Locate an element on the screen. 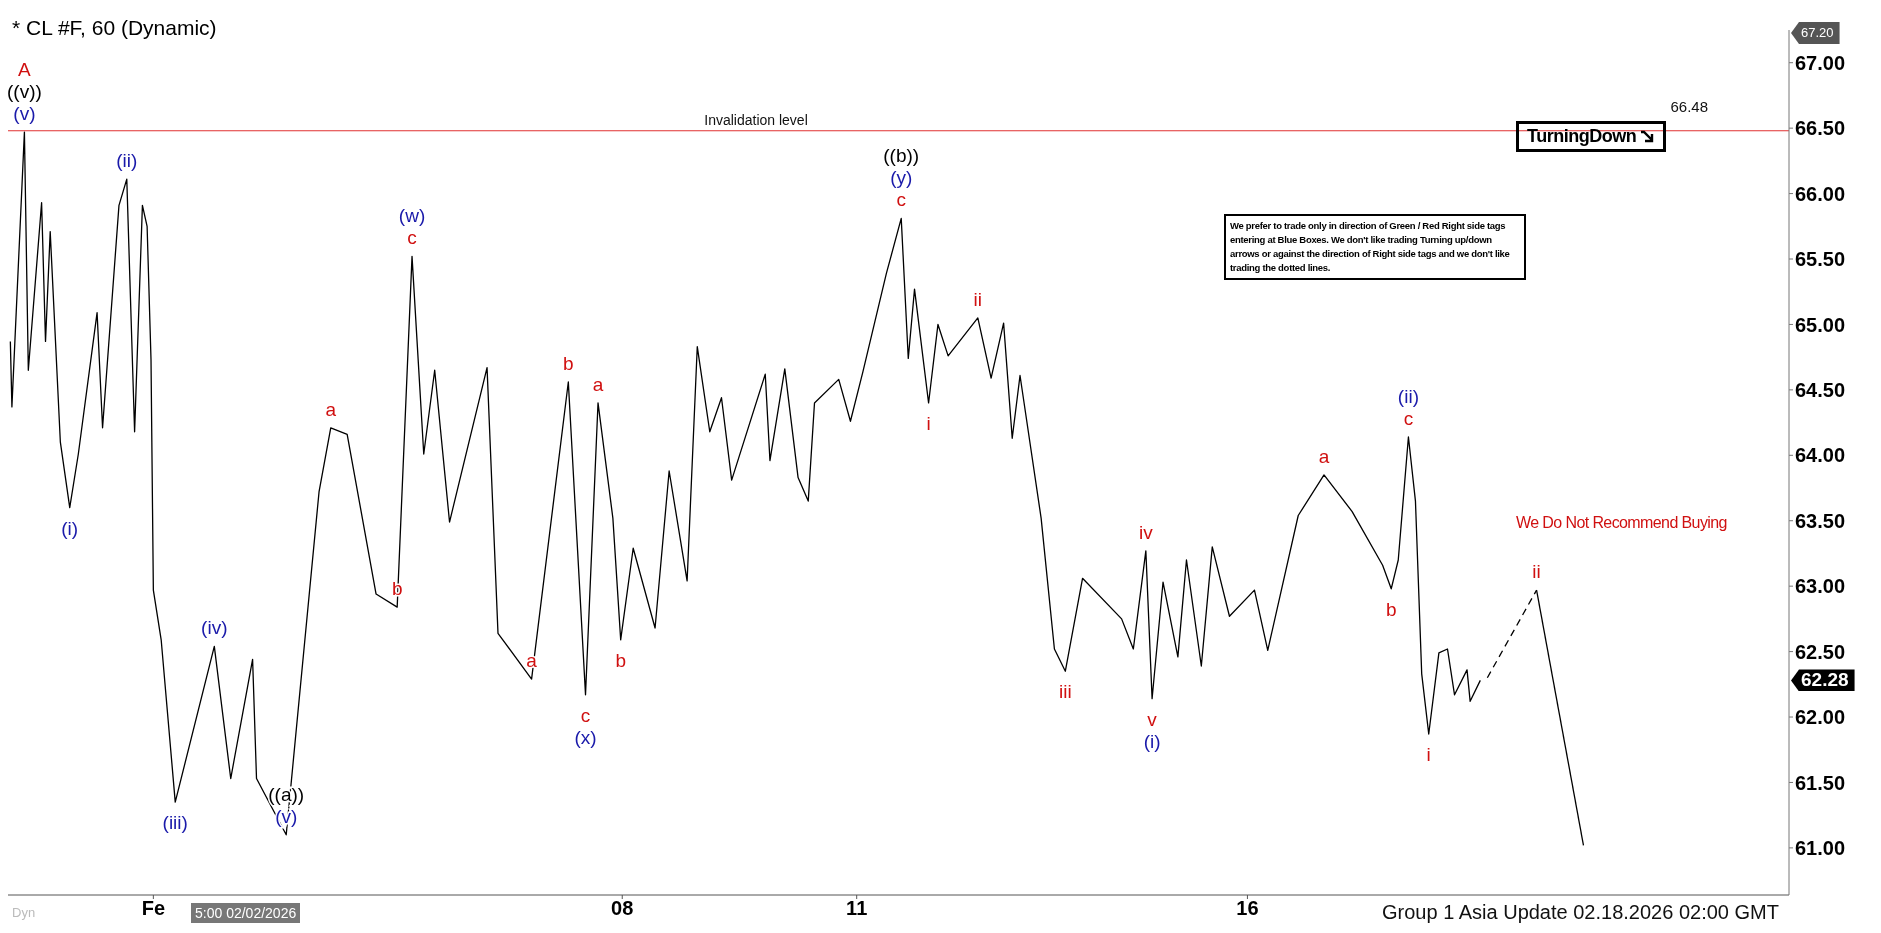 Image resolution: width=1881 pixels, height=933 pixels. y-tick-label: 67.00 is located at coordinates (1820, 62).